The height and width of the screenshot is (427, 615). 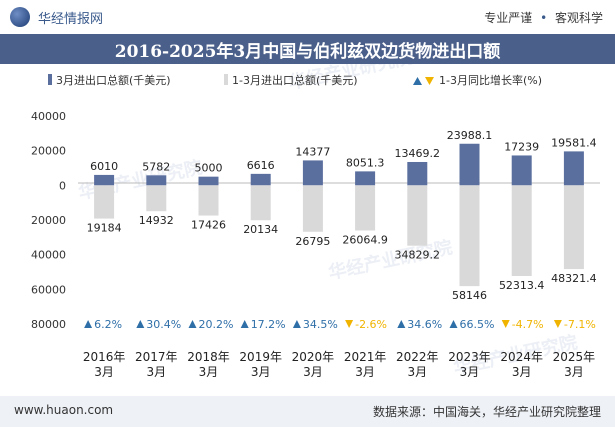 I want to click on legend: 3月进出口总额(千美元) 1-3月进出口总额(千美元) 1-3月同比增长率(%), so click(x=295, y=80).